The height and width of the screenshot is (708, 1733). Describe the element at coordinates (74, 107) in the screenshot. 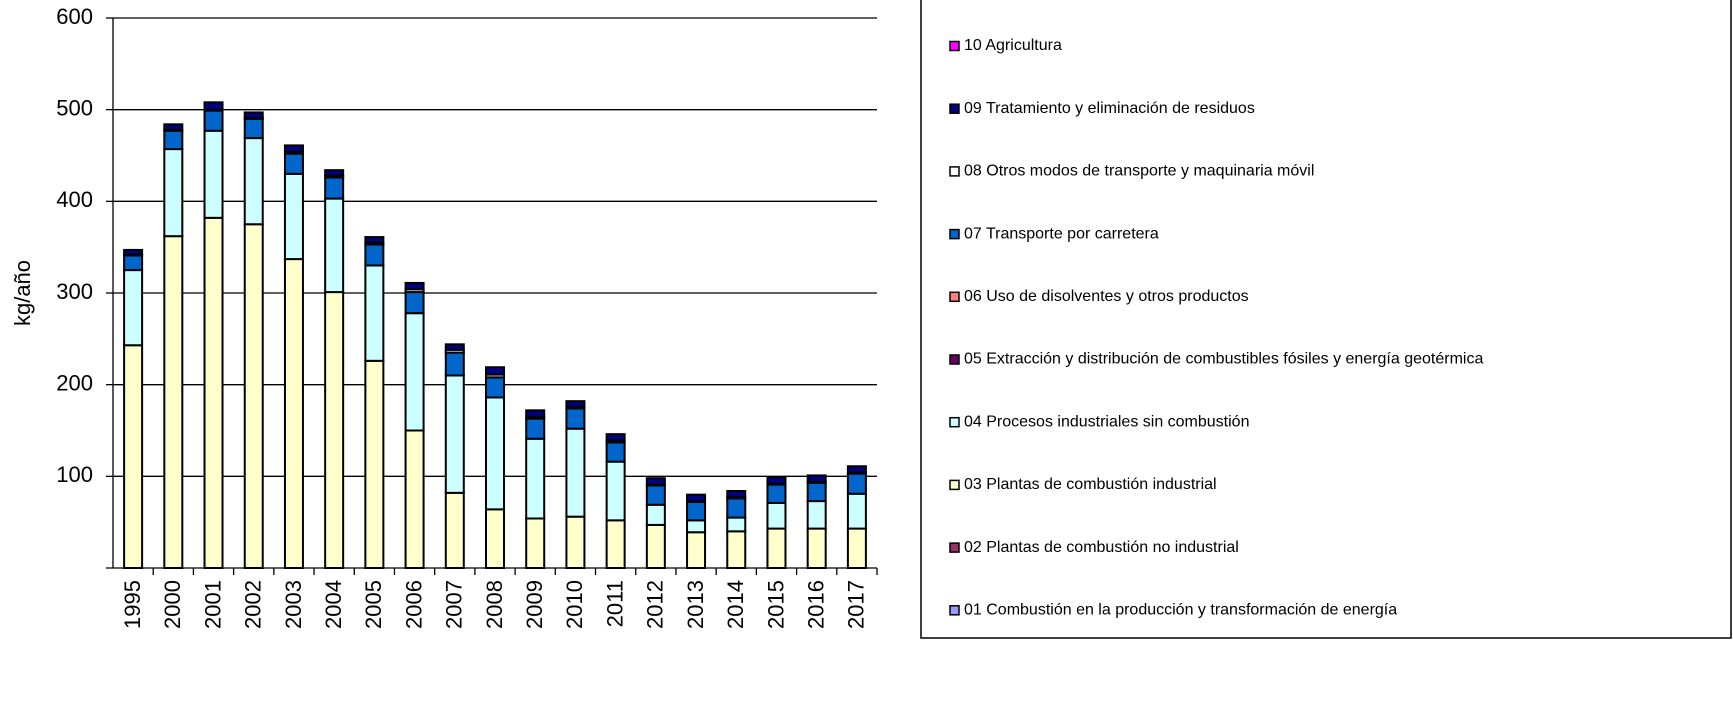

I see `y-tick-label: 500` at that location.